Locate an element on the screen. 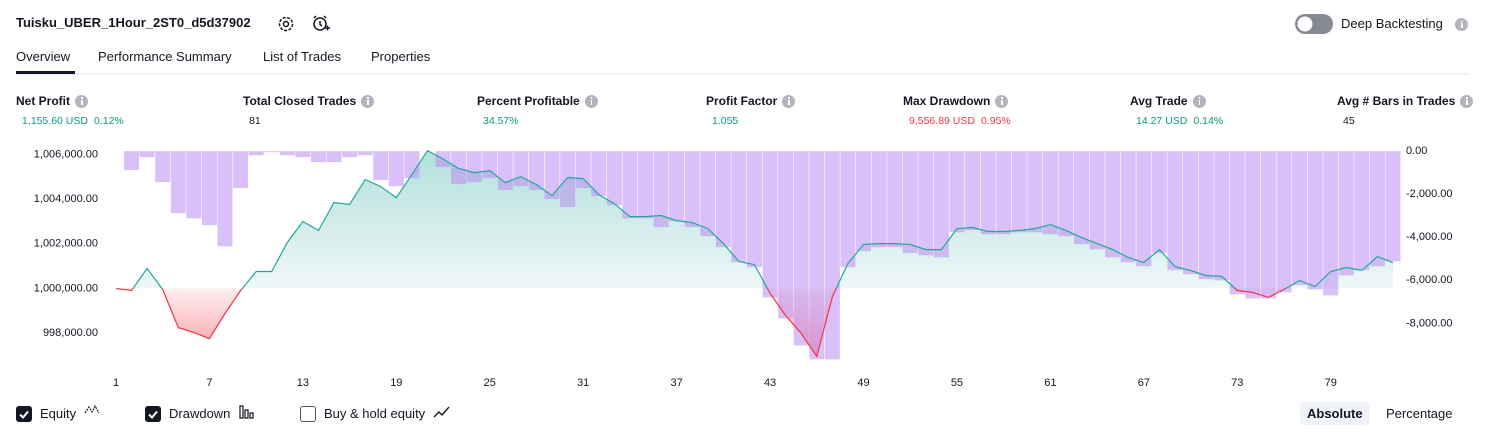 This screenshot has height=438, width=1486. x-tick-label: 79 is located at coordinates (1331, 383).